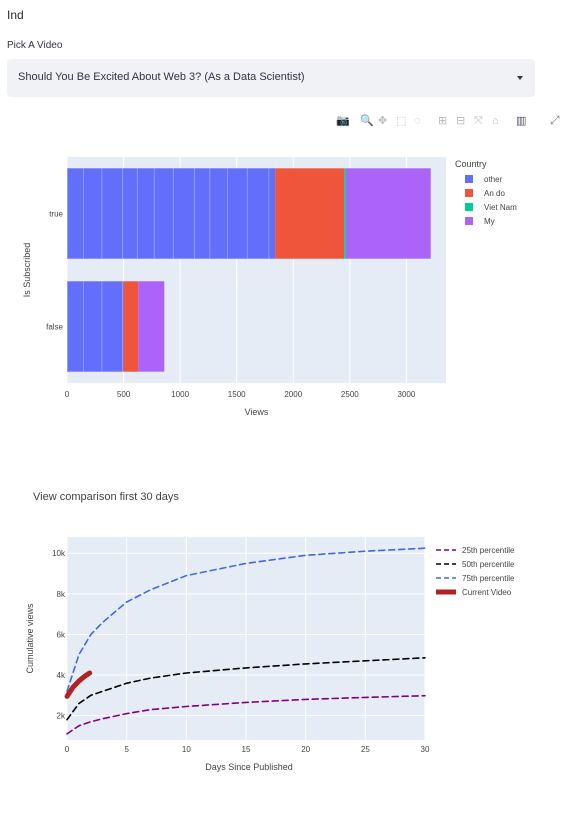 The width and height of the screenshot is (585, 813). Describe the element at coordinates (461, 121) in the screenshot. I see `zoom-out-icon: ⊟` at that location.